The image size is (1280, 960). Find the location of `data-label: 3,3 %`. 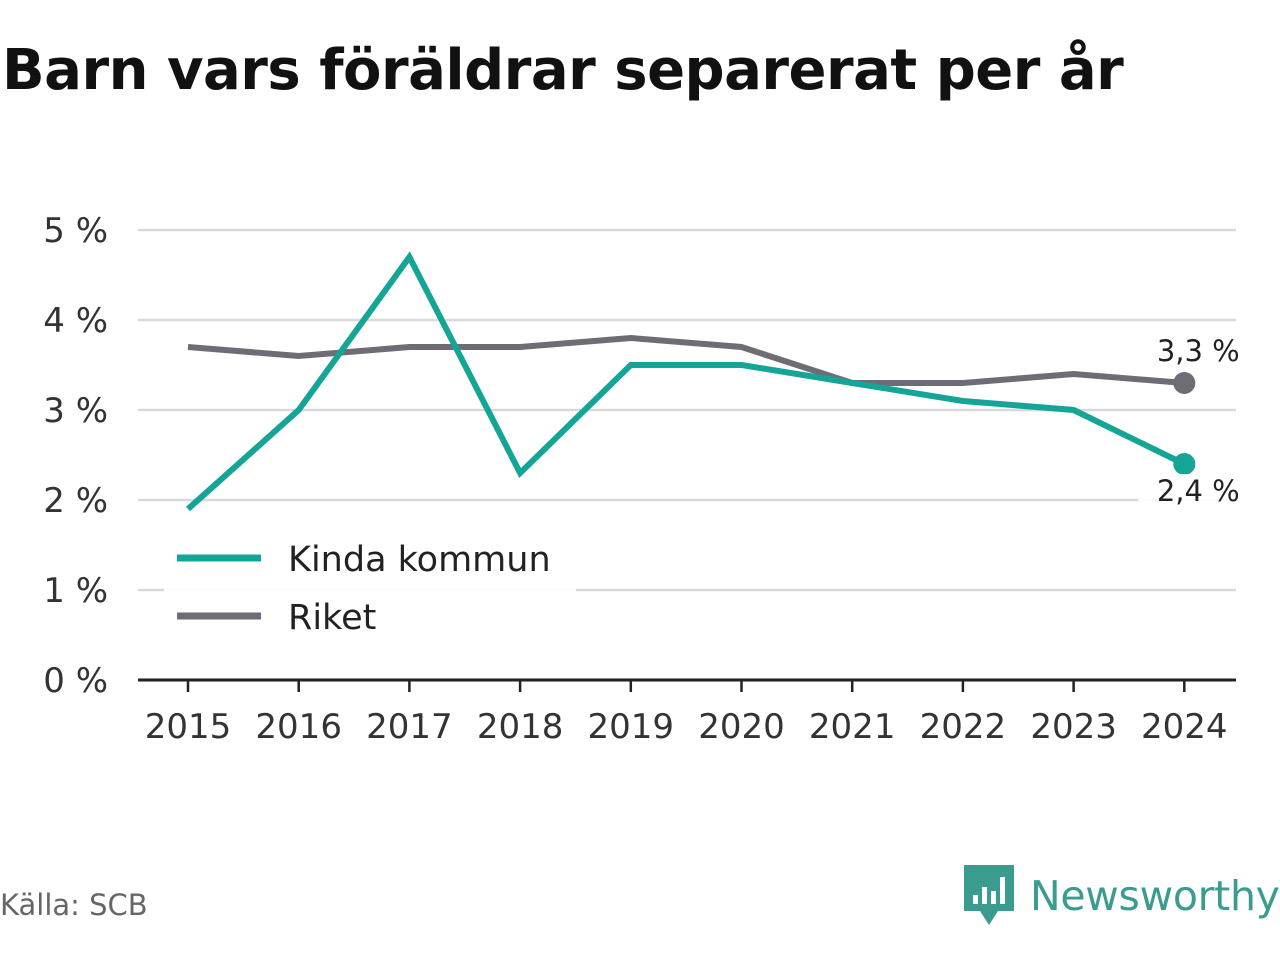

data-label: 3,3 % is located at coordinates (1198, 351).